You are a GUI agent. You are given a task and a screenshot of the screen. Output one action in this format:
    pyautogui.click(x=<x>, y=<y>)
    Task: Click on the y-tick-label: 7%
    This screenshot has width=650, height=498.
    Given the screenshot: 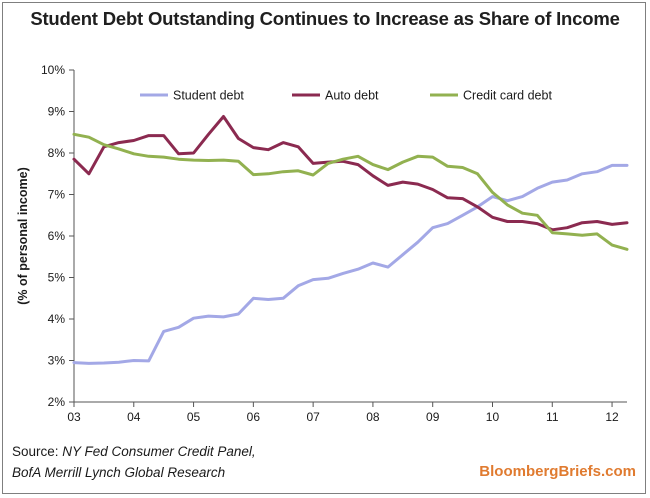 What is the action you would take?
    pyautogui.click(x=57, y=195)
    